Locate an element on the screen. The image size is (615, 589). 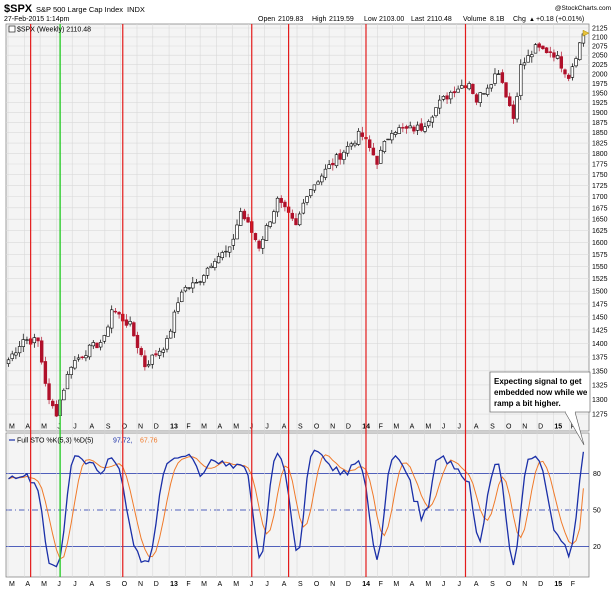
symbol: $SPX is located at coordinates (18, 9).